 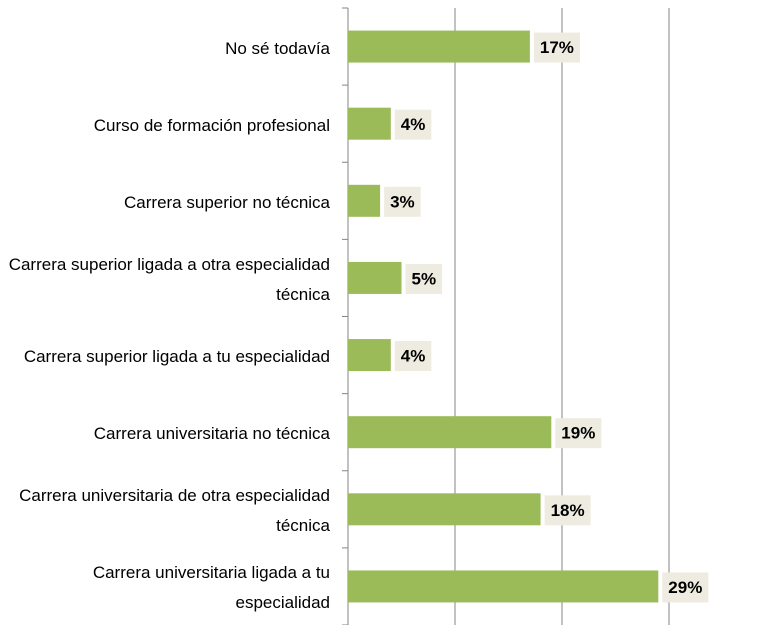 I want to click on value-label: 17%, so click(x=557, y=47).